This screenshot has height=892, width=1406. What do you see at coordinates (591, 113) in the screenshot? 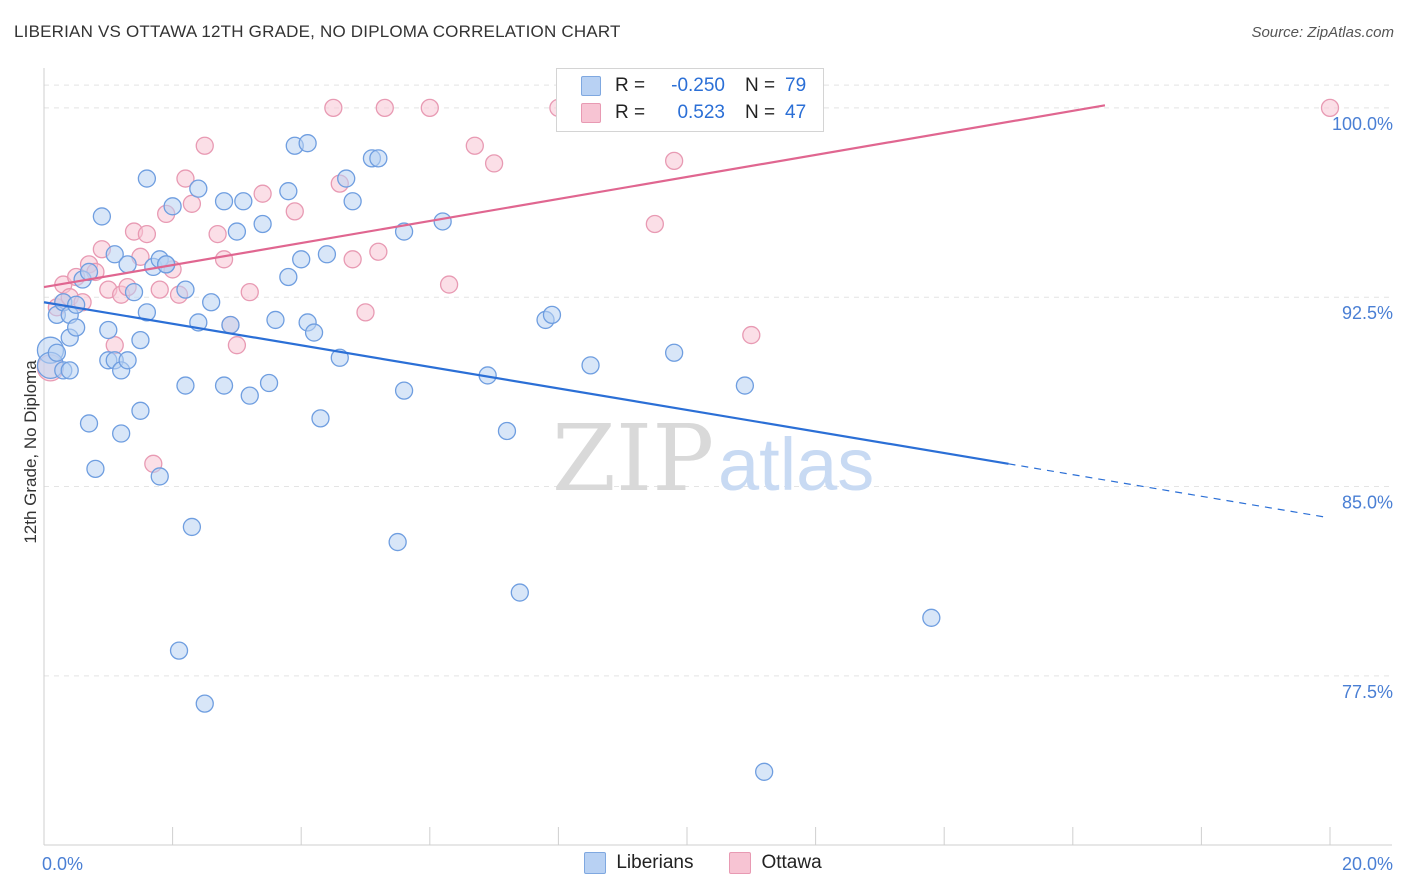
I see `ottawa-swatch` at bounding box center [591, 113].